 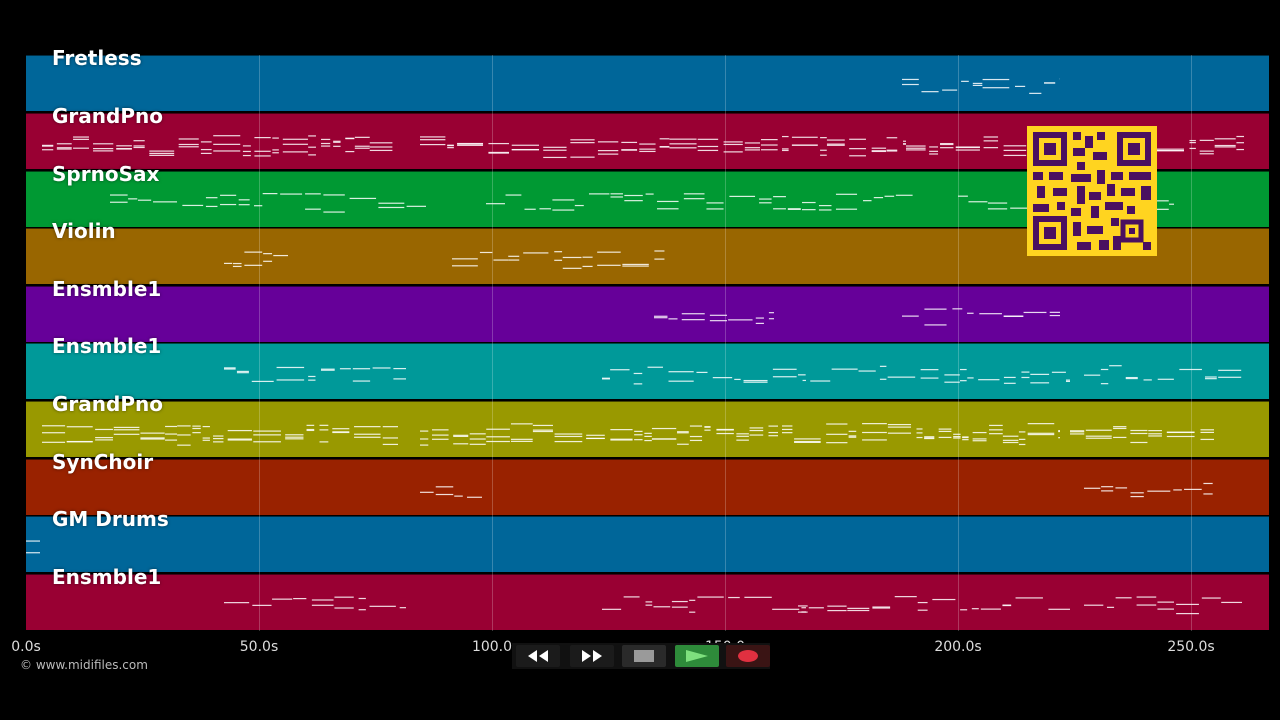 I want to click on track-label: Ensmble1, so click(x=107, y=289).